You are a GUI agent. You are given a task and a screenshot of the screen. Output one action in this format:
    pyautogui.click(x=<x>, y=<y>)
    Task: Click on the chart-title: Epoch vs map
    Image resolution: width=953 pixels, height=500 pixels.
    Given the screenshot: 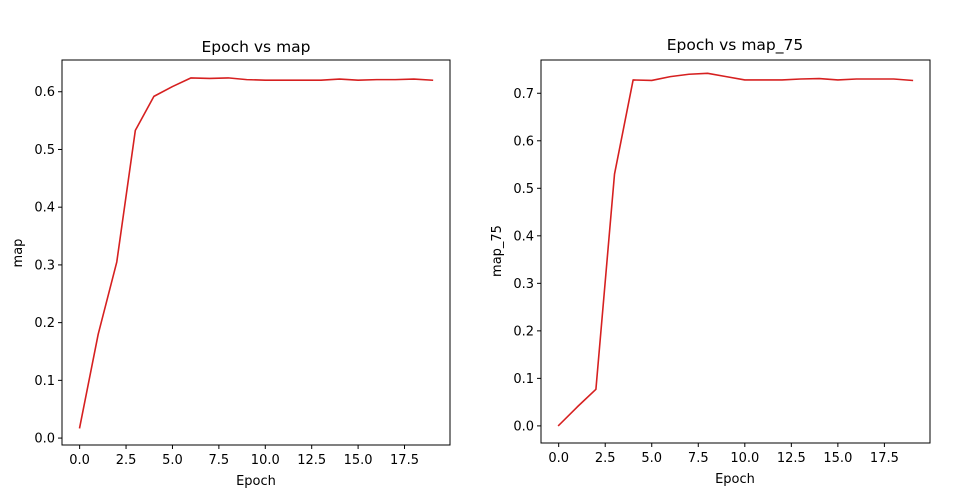 What is the action you would take?
    pyautogui.click(x=256, y=47)
    